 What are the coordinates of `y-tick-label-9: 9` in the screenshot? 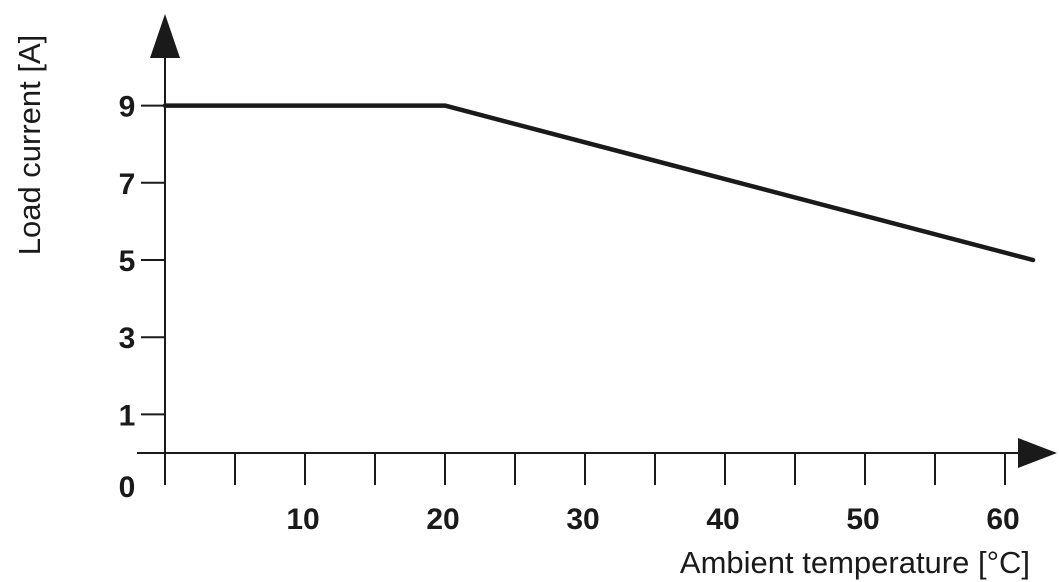 It's located at (127, 107).